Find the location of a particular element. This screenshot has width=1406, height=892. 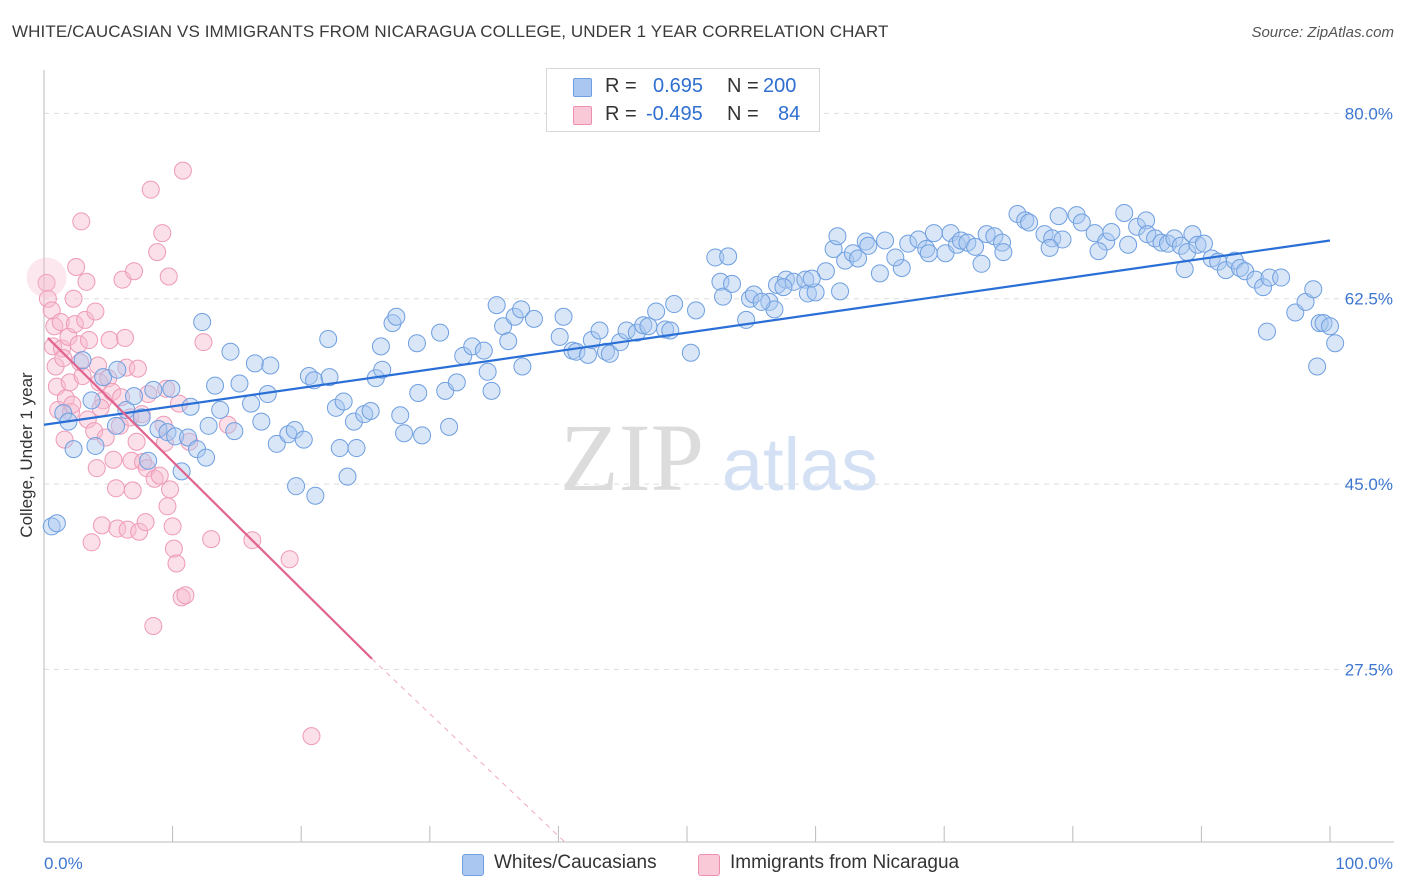

legend-n-value: 200 is located at coordinates (780, 86).